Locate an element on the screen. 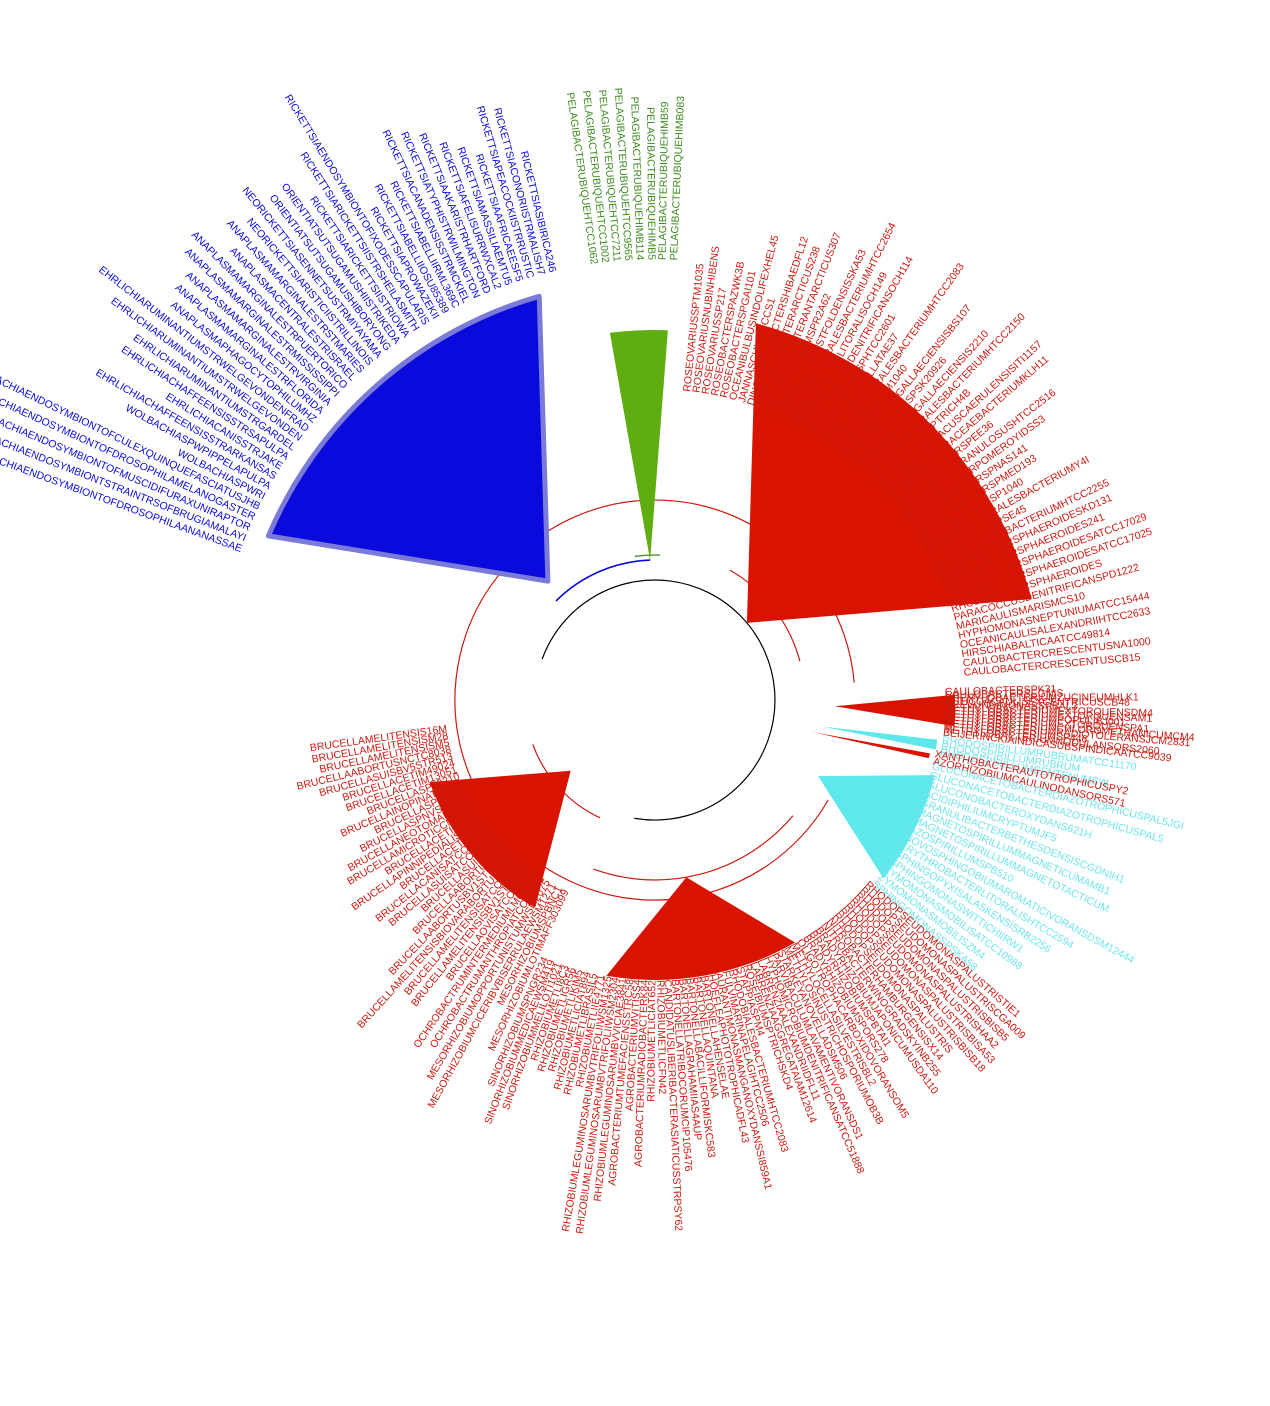 The image size is (1270, 1406). leaf-label: CAULOBACTERSPK31 is located at coordinates (1001, 690).